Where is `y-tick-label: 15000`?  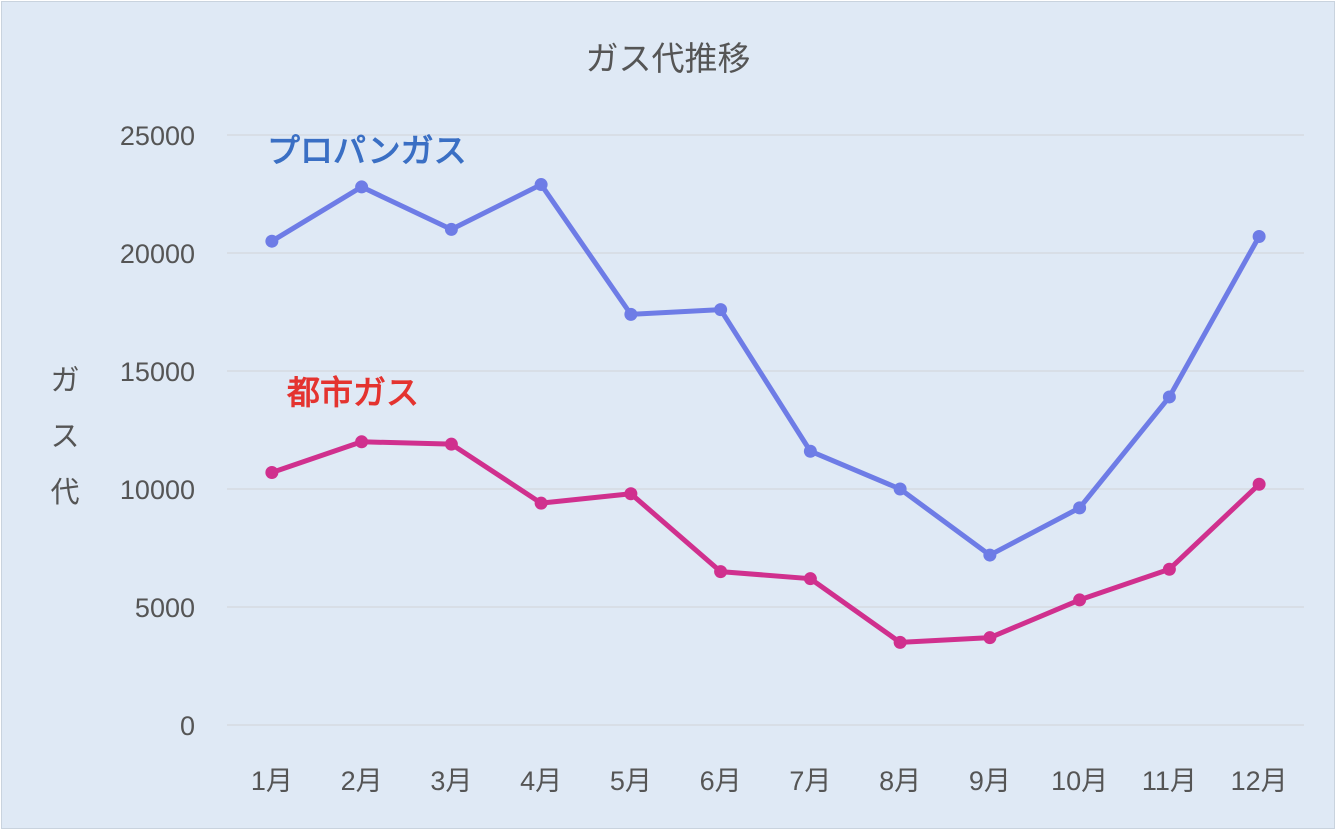 y-tick-label: 15000 is located at coordinates (157, 372).